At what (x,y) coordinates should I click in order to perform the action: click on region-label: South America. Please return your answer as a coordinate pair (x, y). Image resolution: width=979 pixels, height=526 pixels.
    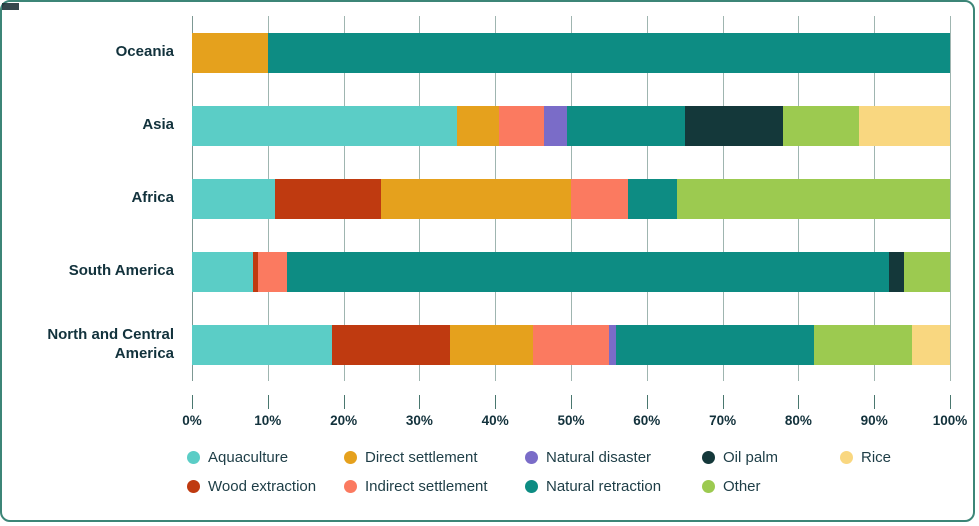
    Looking at the image, I should click on (121, 271).